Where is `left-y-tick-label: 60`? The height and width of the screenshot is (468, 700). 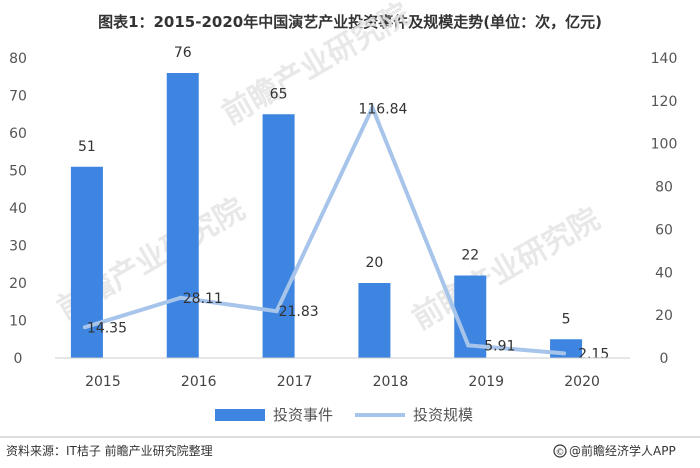
left-y-tick-label: 60 is located at coordinates (18, 134).